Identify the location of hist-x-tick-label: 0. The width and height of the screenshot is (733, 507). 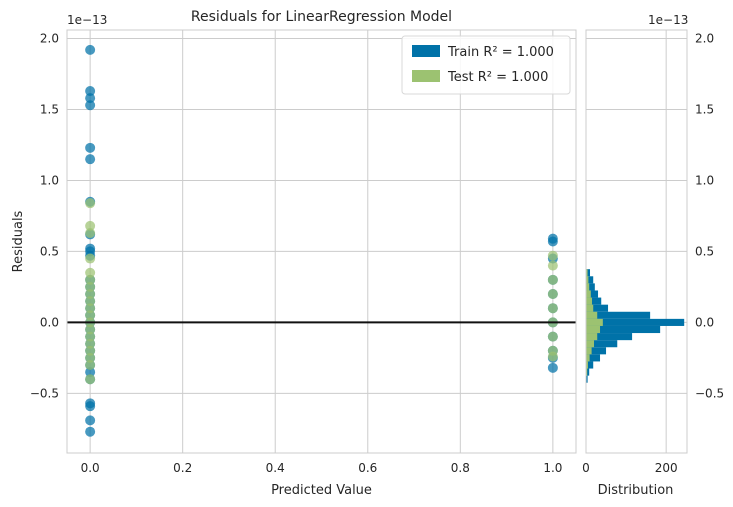
(586, 468).